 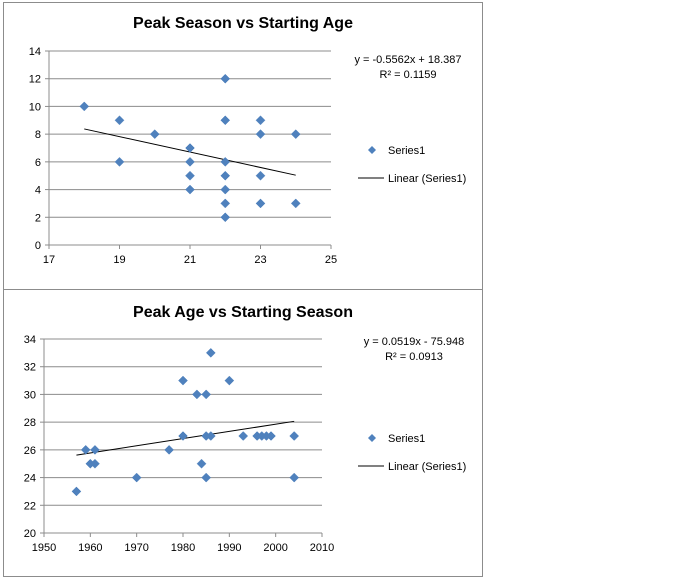 What do you see at coordinates (49, 260) in the screenshot?
I see `x-tick-label: 17` at bounding box center [49, 260].